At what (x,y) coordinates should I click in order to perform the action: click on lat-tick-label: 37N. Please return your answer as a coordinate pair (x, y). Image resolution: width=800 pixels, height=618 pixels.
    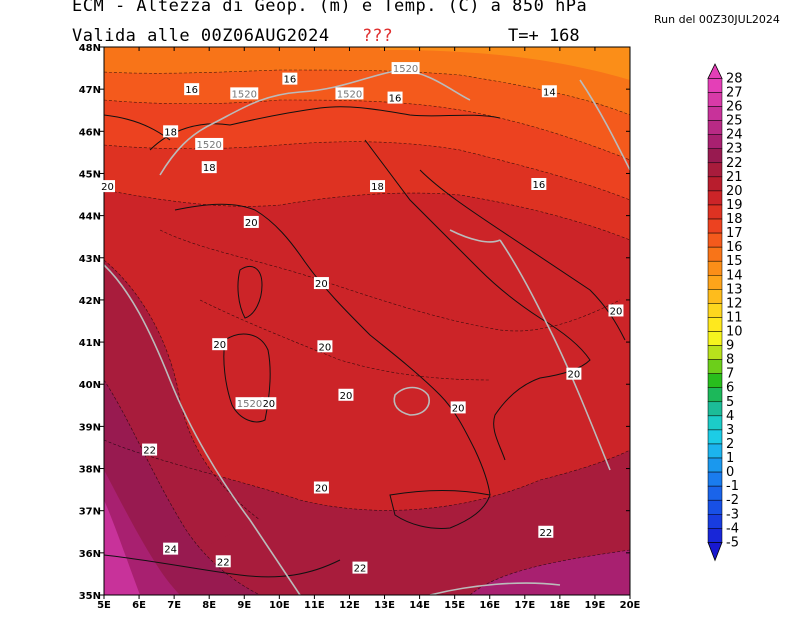
    Looking at the image, I should click on (90, 512).